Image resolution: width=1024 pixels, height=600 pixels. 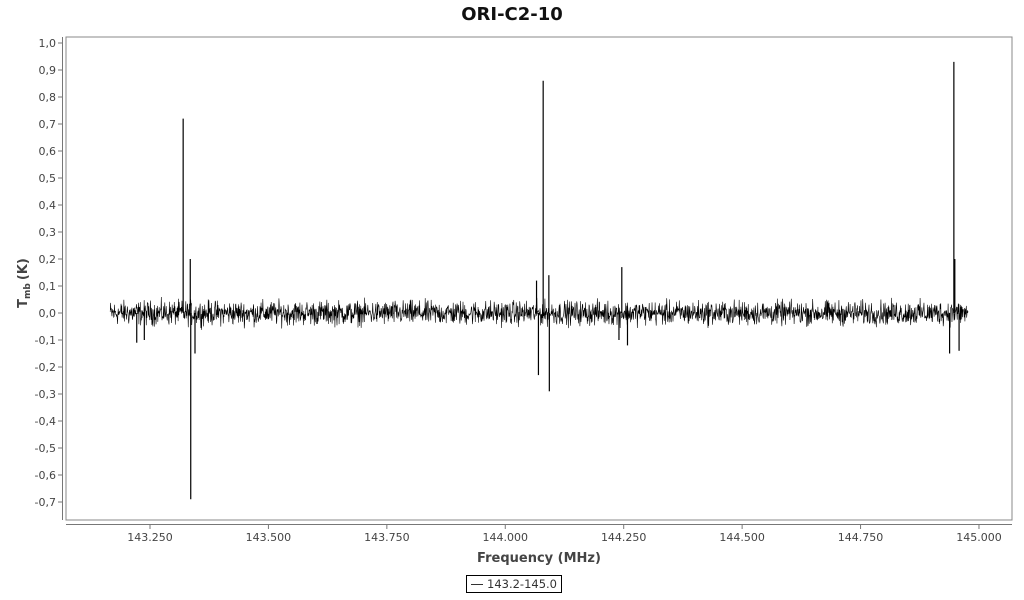 What do you see at coordinates (45, 502) in the screenshot?
I see `y-tick-label: -0,7` at bounding box center [45, 502].